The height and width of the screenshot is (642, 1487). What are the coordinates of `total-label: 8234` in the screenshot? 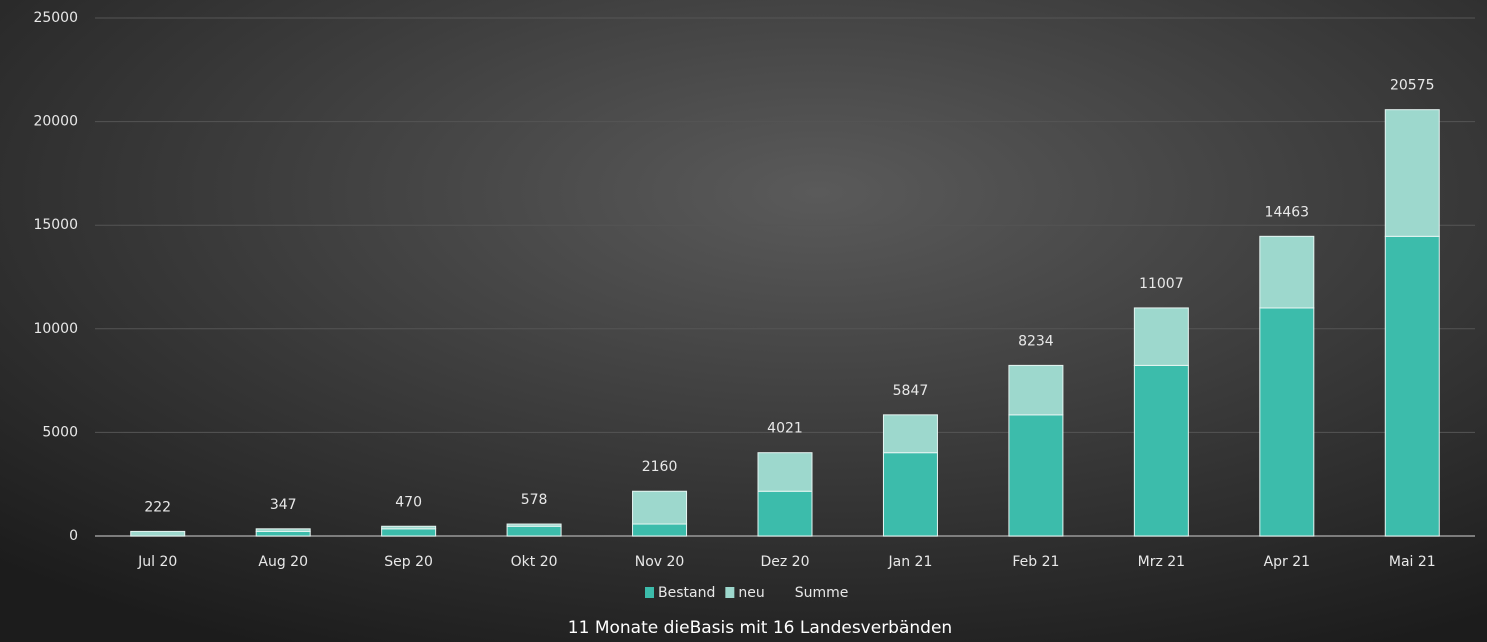 It's located at (1036, 341).